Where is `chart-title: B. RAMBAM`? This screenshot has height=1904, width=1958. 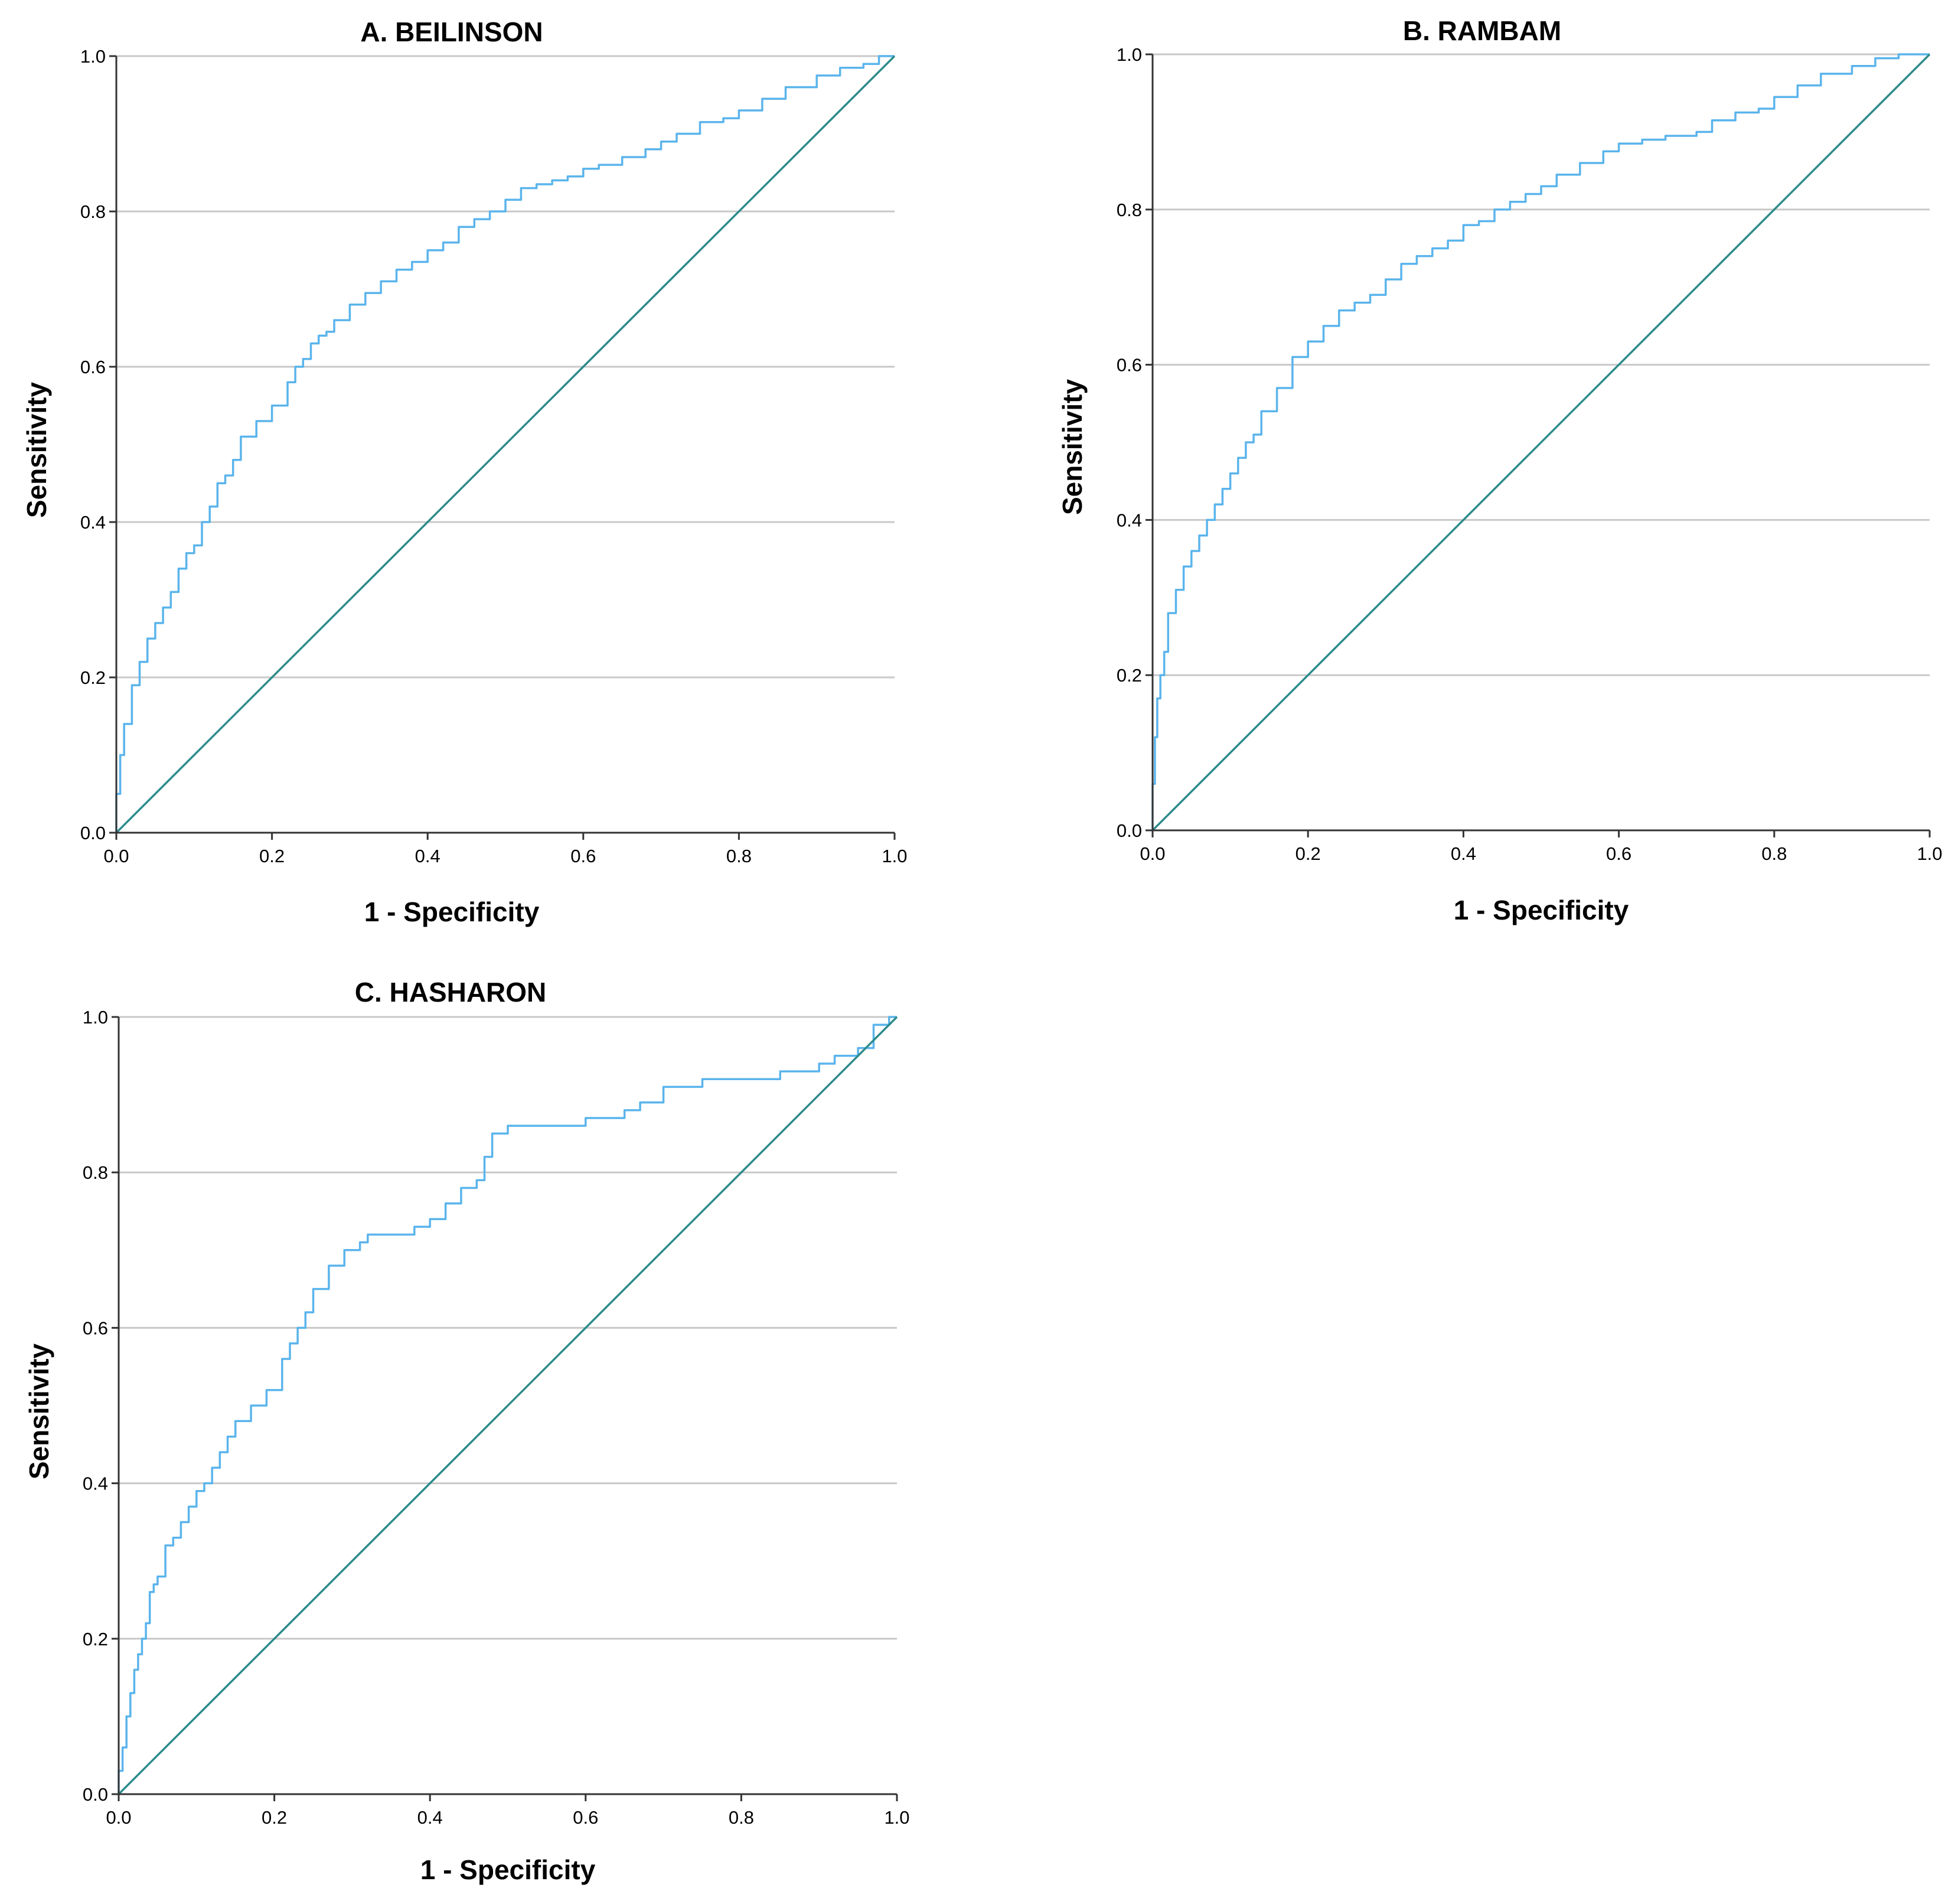
chart-title: B. RAMBAM is located at coordinates (1482, 31).